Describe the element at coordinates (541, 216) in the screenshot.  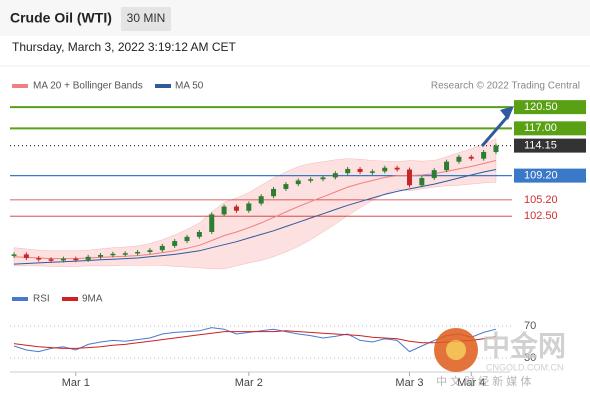
I see `price-level-label: 102.50` at that location.